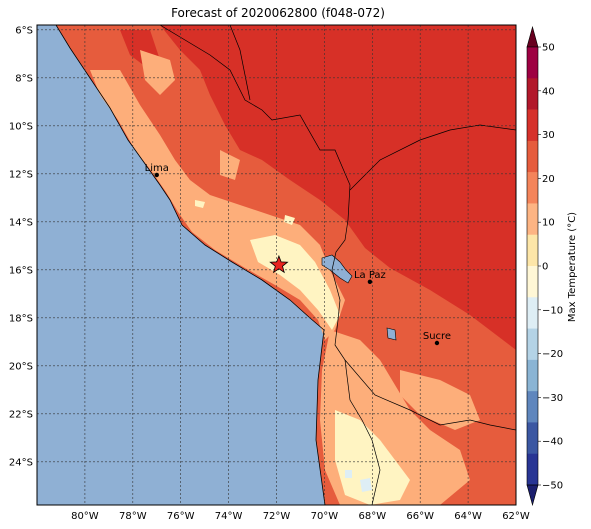 The image size is (591, 529). Describe the element at coordinates (548, 135) in the screenshot. I see `colorbar-tick-label: 30` at that location.